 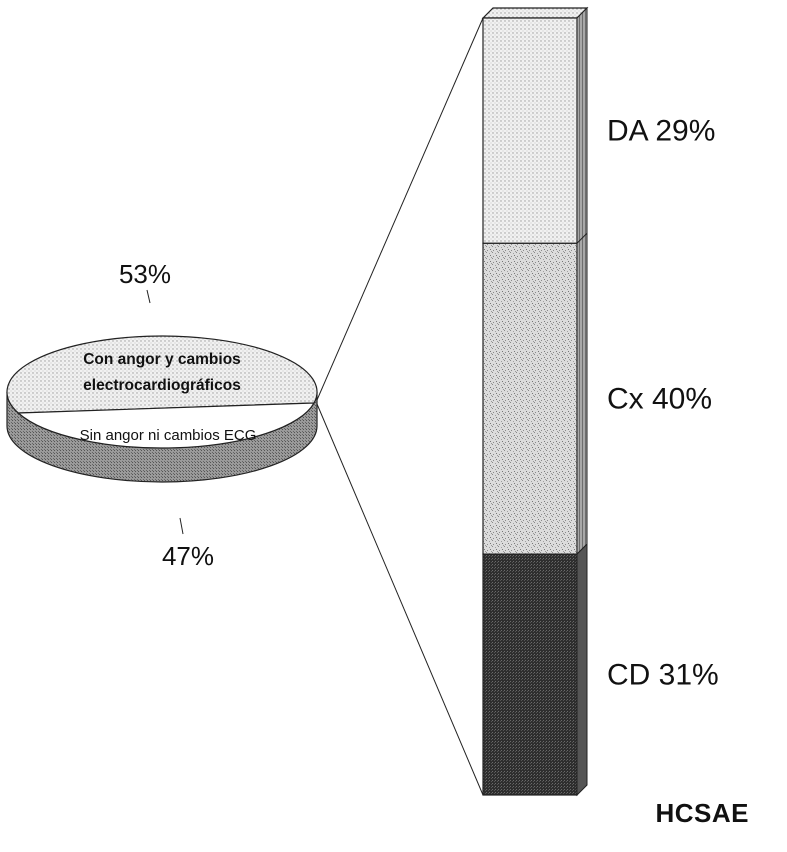 What do you see at coordinates (659, 399) in the screenshot?
I see `bar-value-label: Cx 40%` at bounding box center [659, 399].